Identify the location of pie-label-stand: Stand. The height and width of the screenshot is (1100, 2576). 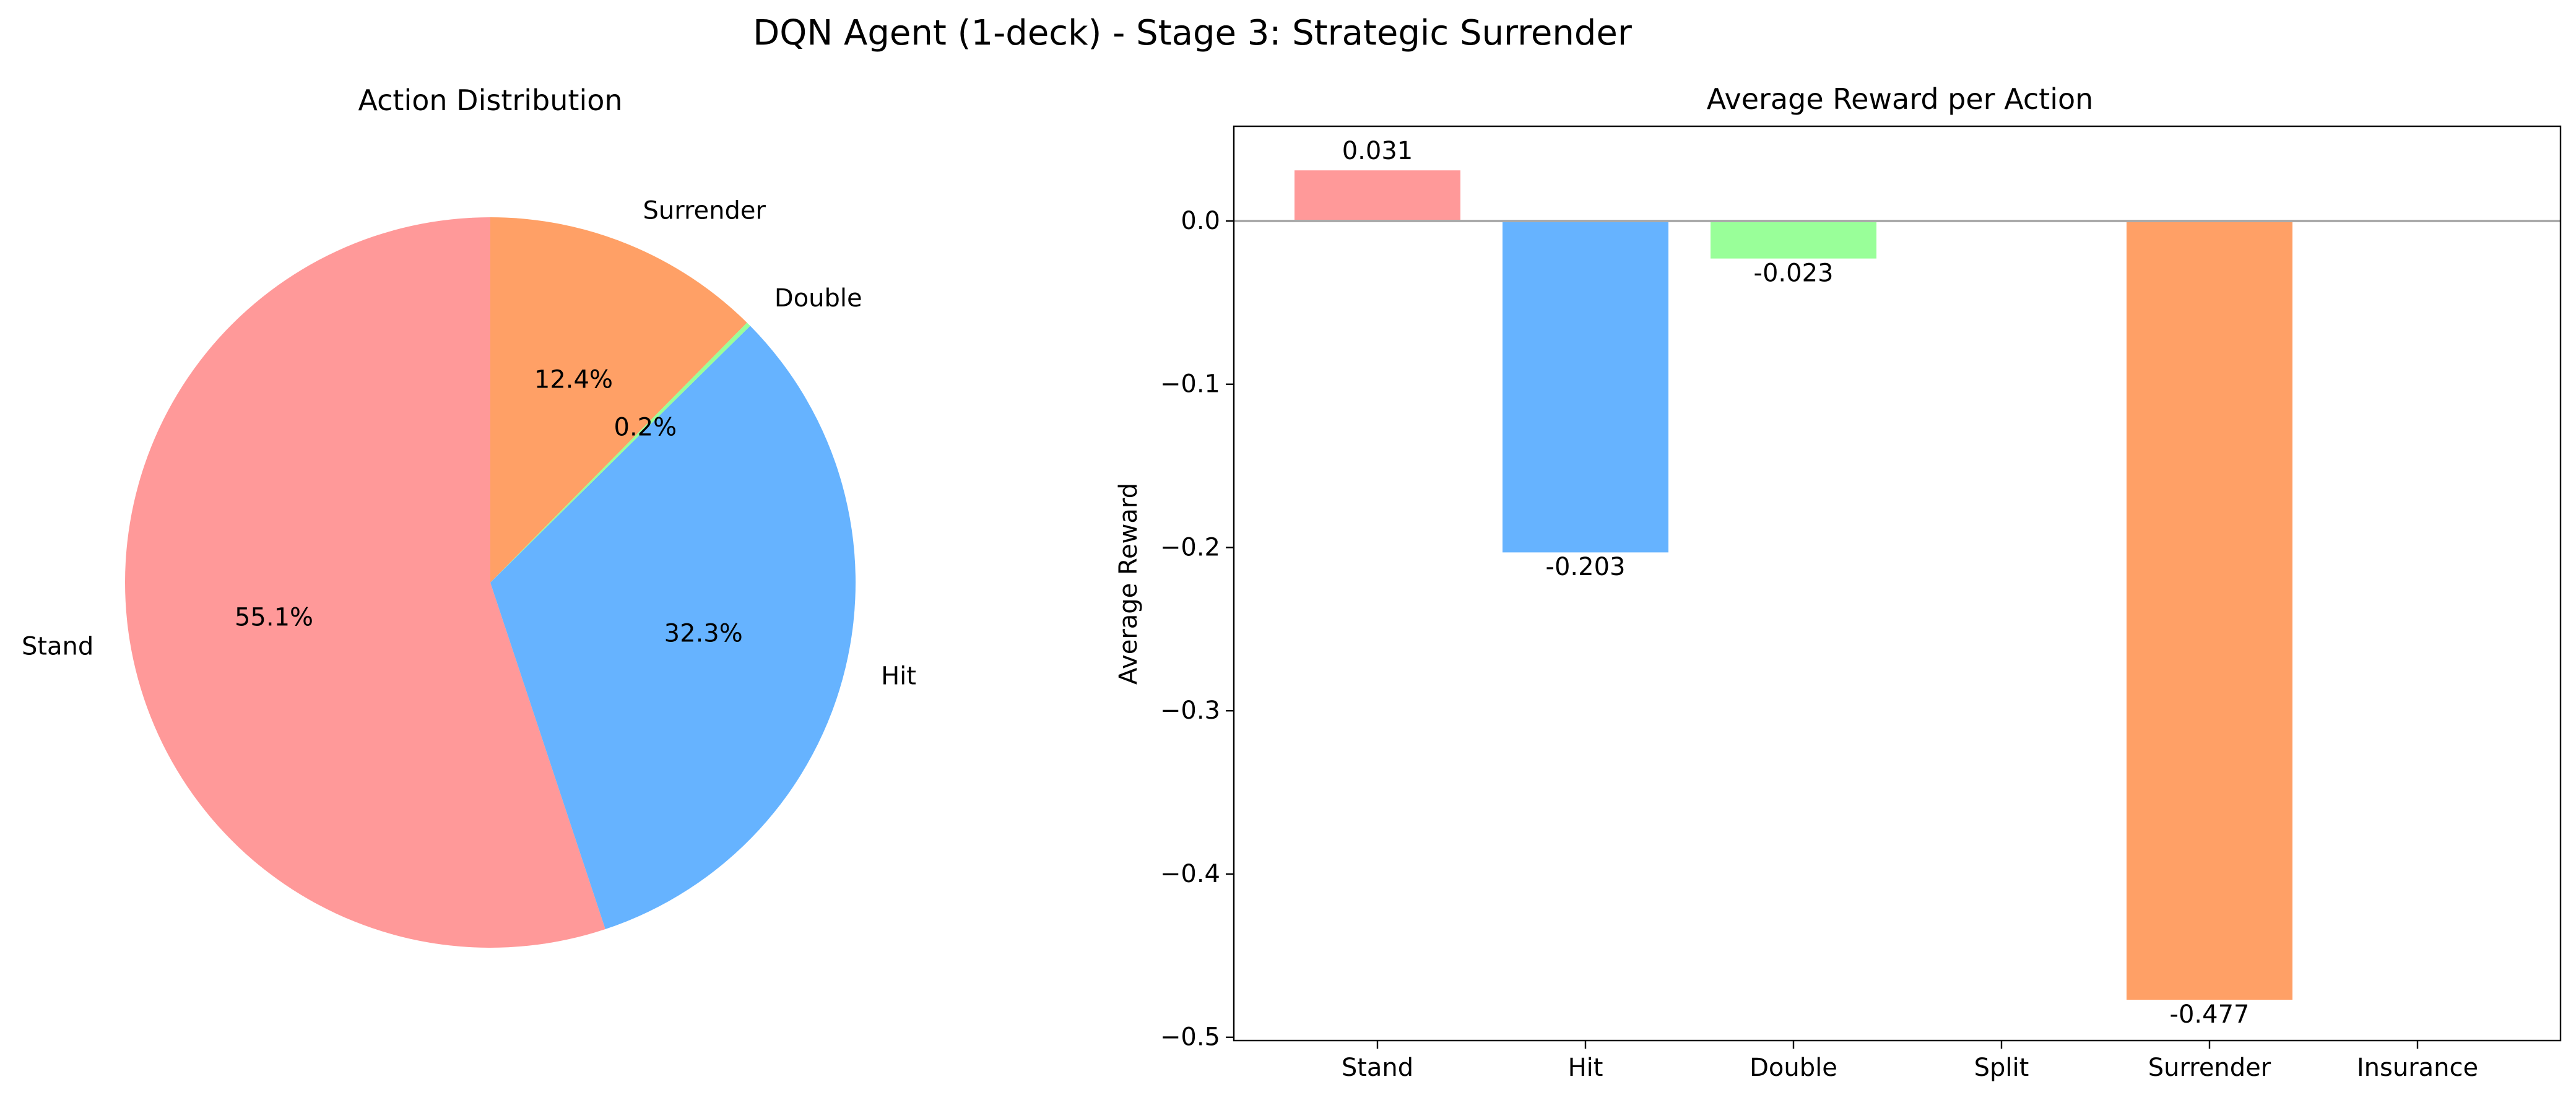
(57, 647).